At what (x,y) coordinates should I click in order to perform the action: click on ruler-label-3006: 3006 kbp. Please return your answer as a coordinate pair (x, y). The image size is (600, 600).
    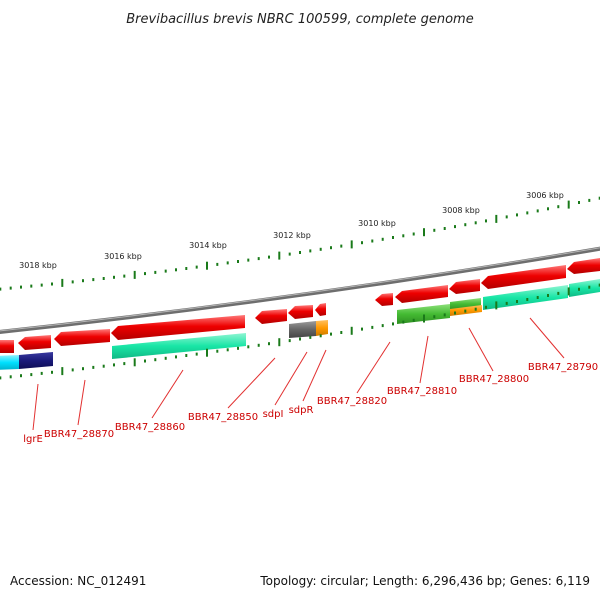
    Looking at the image, I should click on (545, 195).